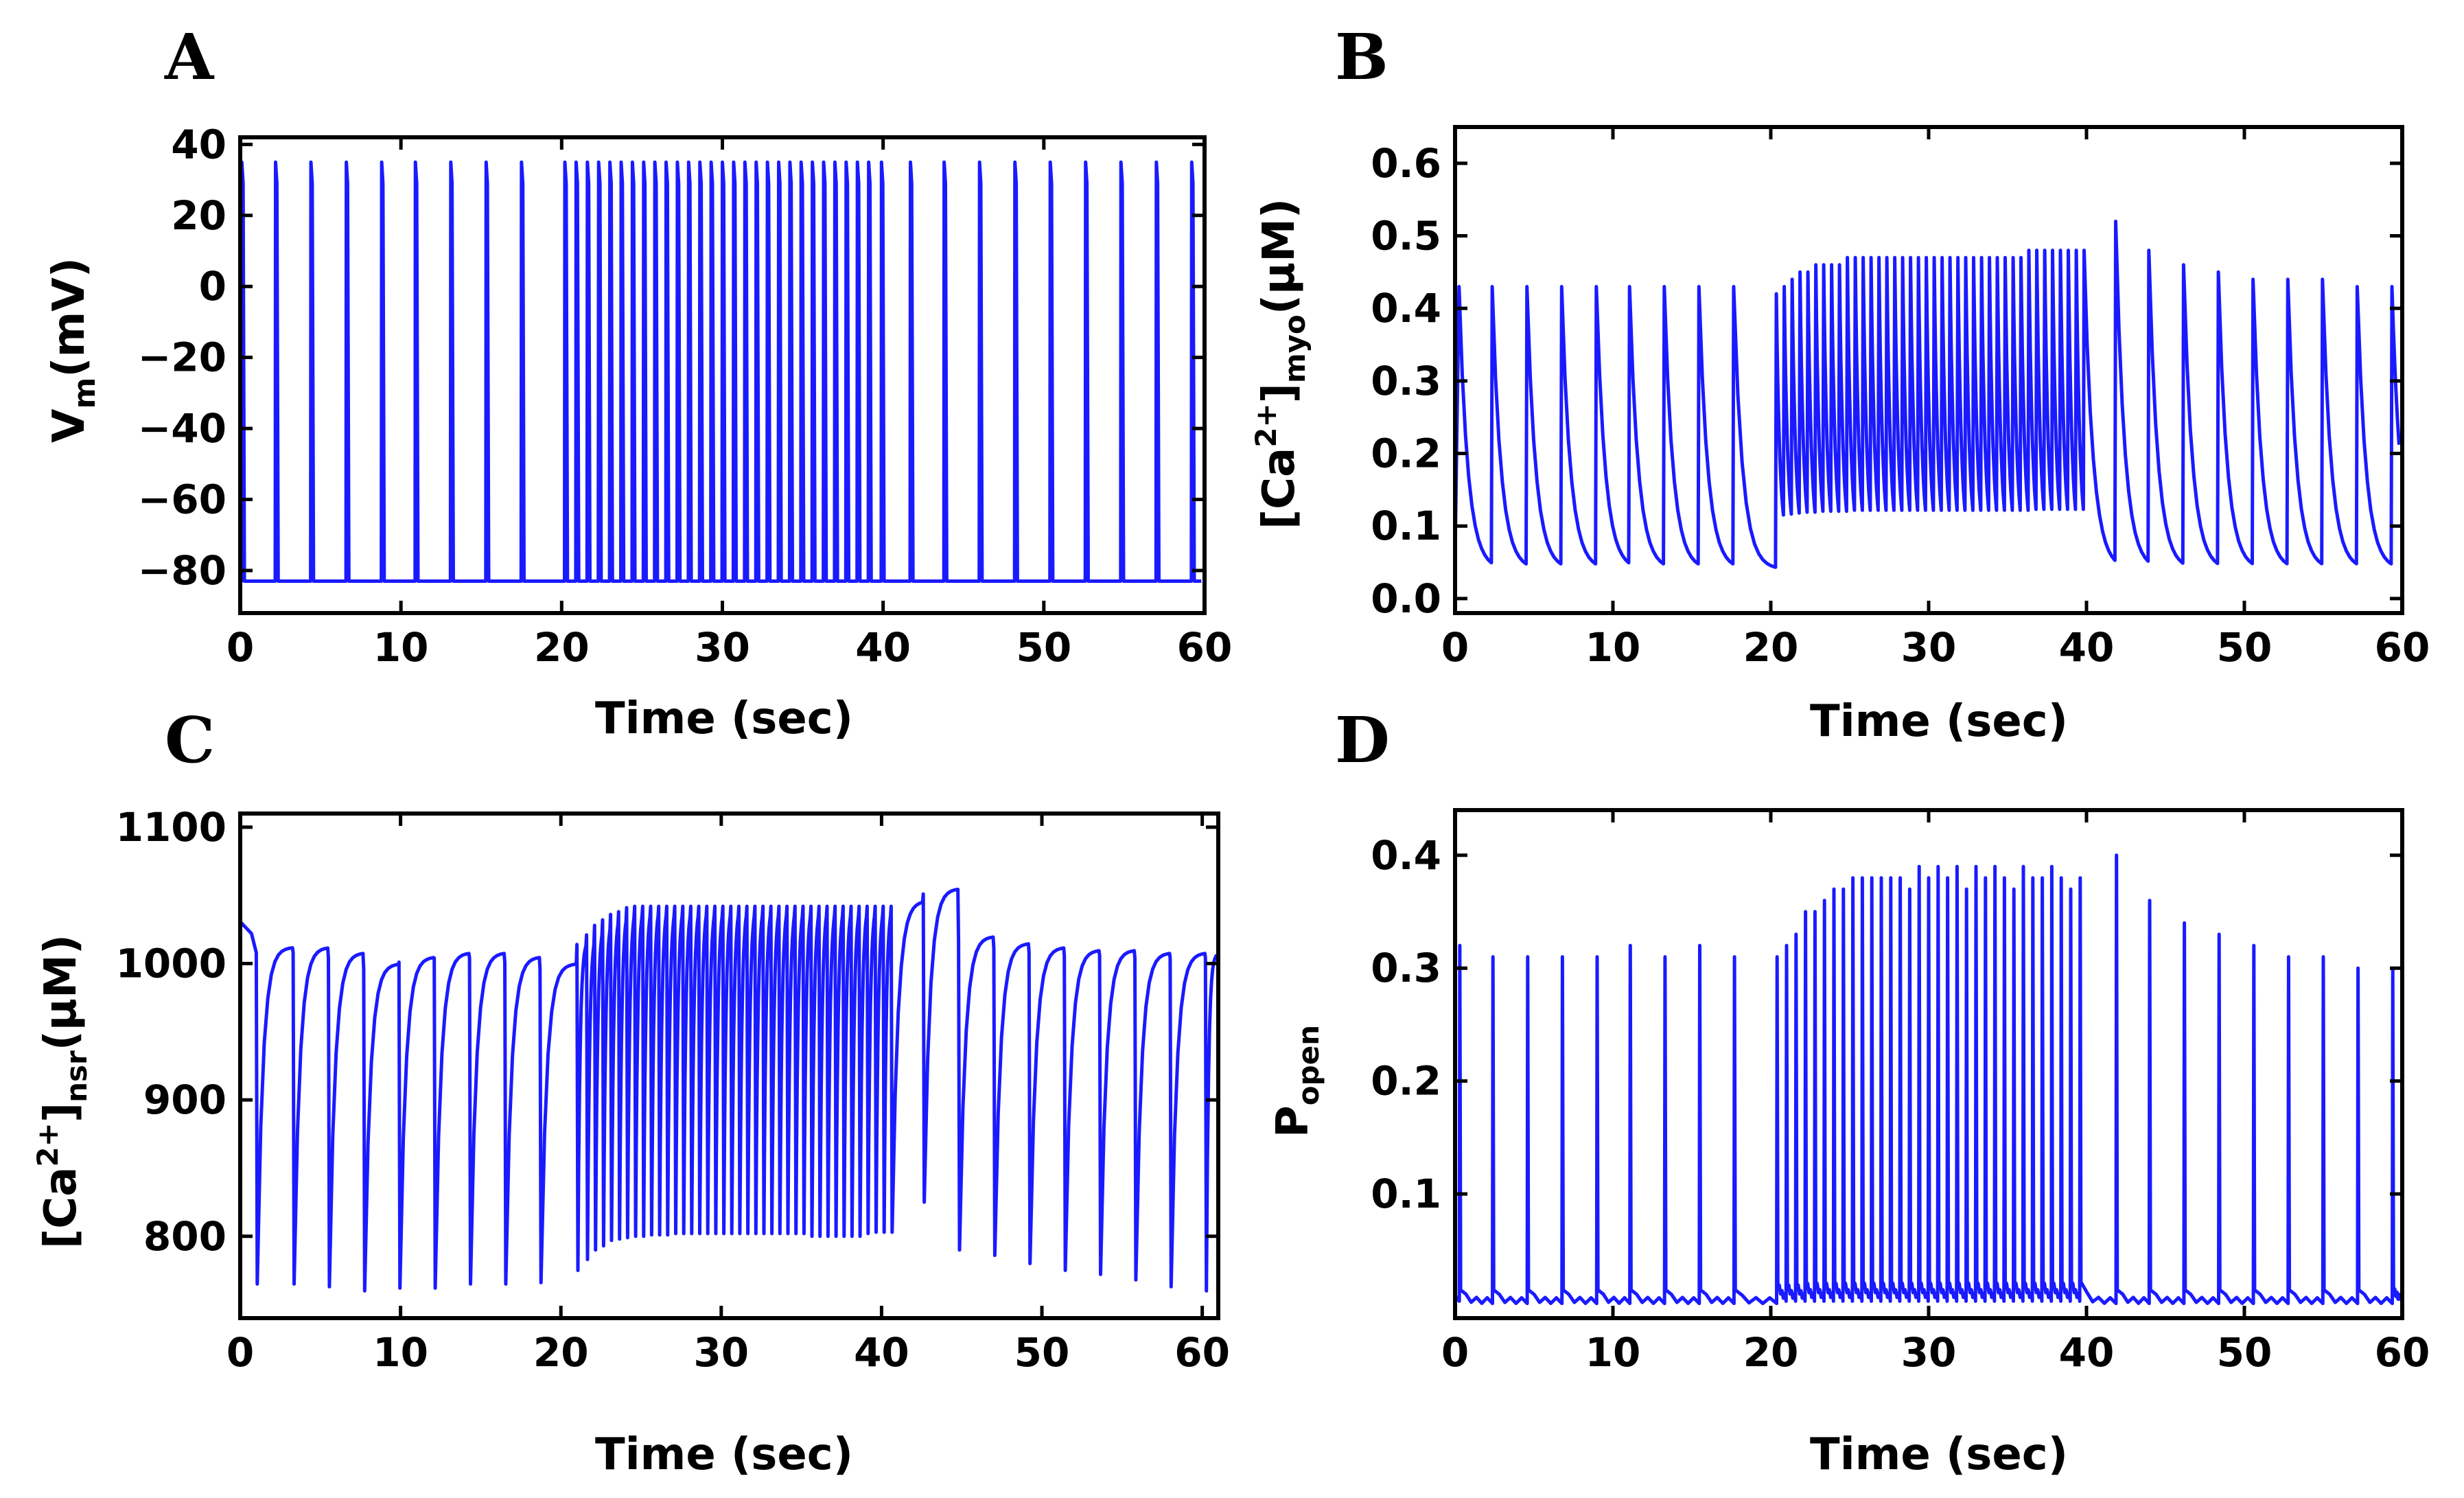 This screenshot has height=1498, width=2464. I want to click on panel-b-trace, so click(1927, 394).